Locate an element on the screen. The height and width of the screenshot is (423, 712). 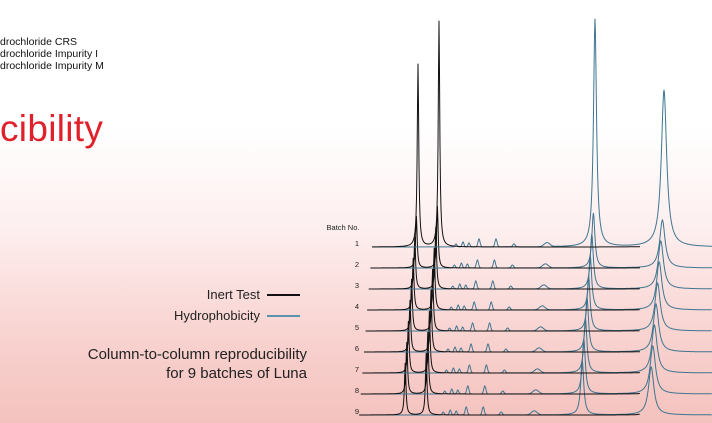
batch-label-4: 4 is located at coordinates (357, 306).